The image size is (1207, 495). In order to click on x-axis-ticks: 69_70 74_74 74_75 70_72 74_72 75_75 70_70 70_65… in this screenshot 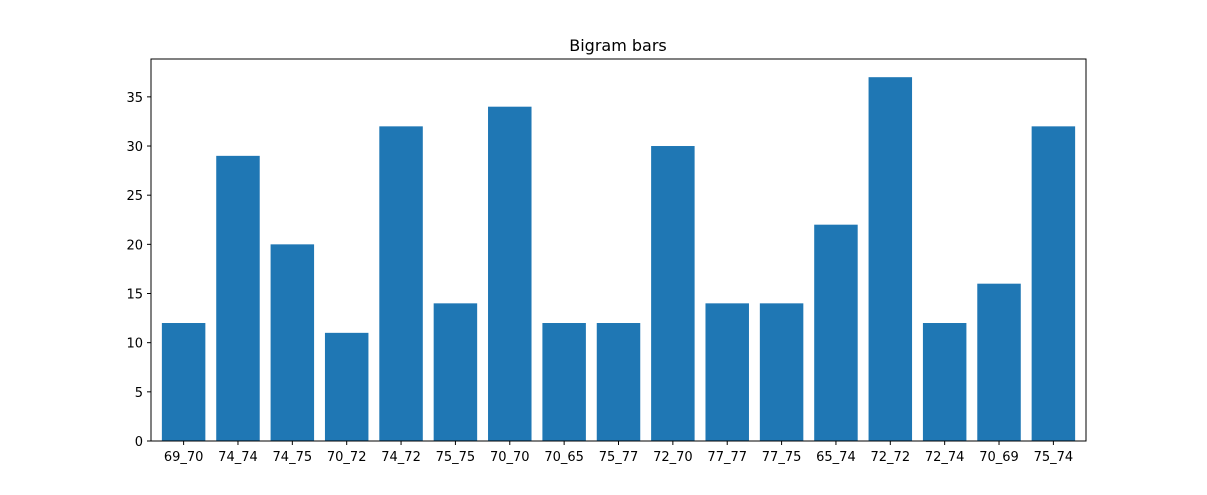, I will do `click(618, 453)`.